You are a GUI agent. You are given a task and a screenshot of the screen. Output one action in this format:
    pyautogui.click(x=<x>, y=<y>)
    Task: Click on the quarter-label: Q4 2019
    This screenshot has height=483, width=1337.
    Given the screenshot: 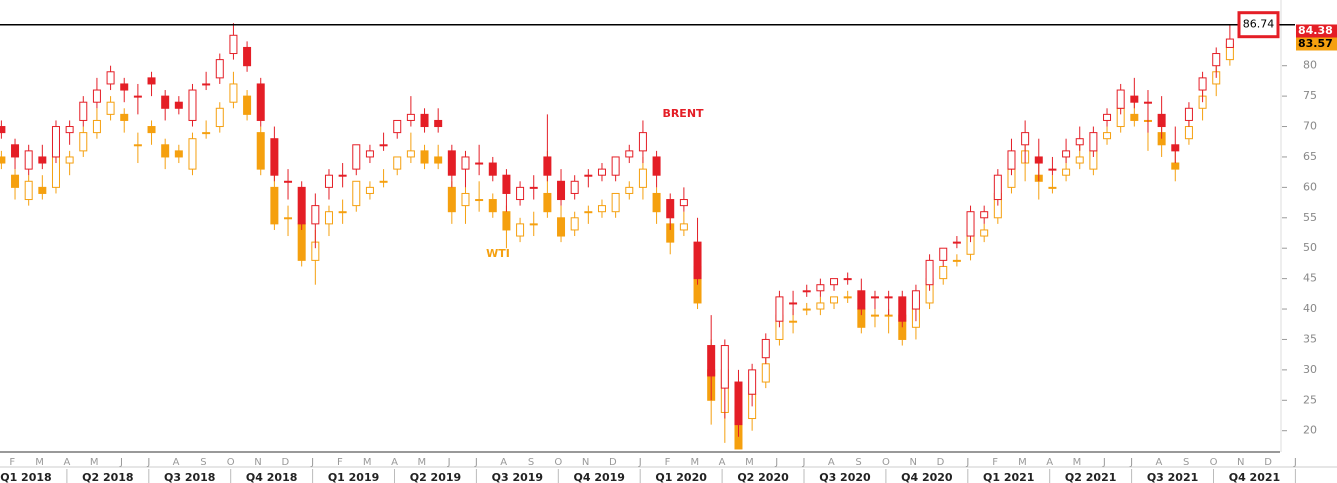 What is the action you would take?
    pyautogui.click(x=599, y=477)
    